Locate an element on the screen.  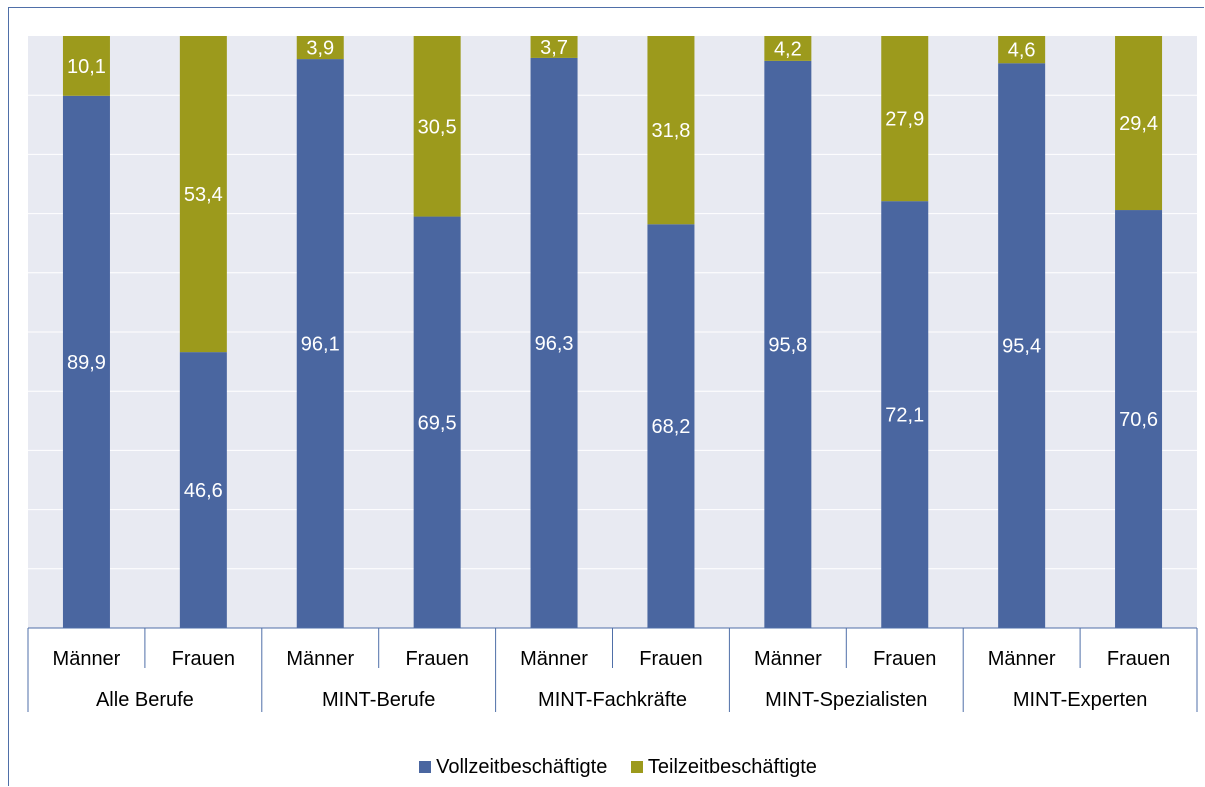
legend-label-vollzeit: Vollzeitbeschäftigte is located at coordinates (522, 767).